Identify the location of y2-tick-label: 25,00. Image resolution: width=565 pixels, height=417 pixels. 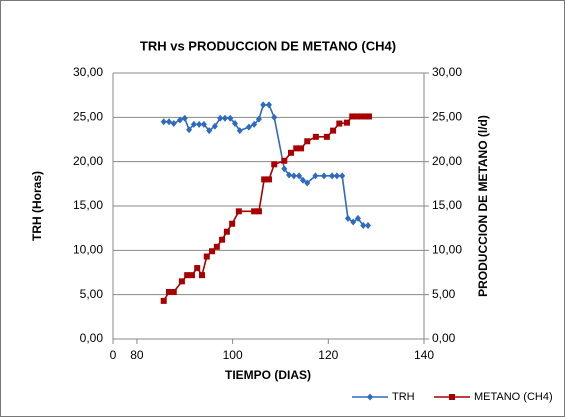
(447, 117).